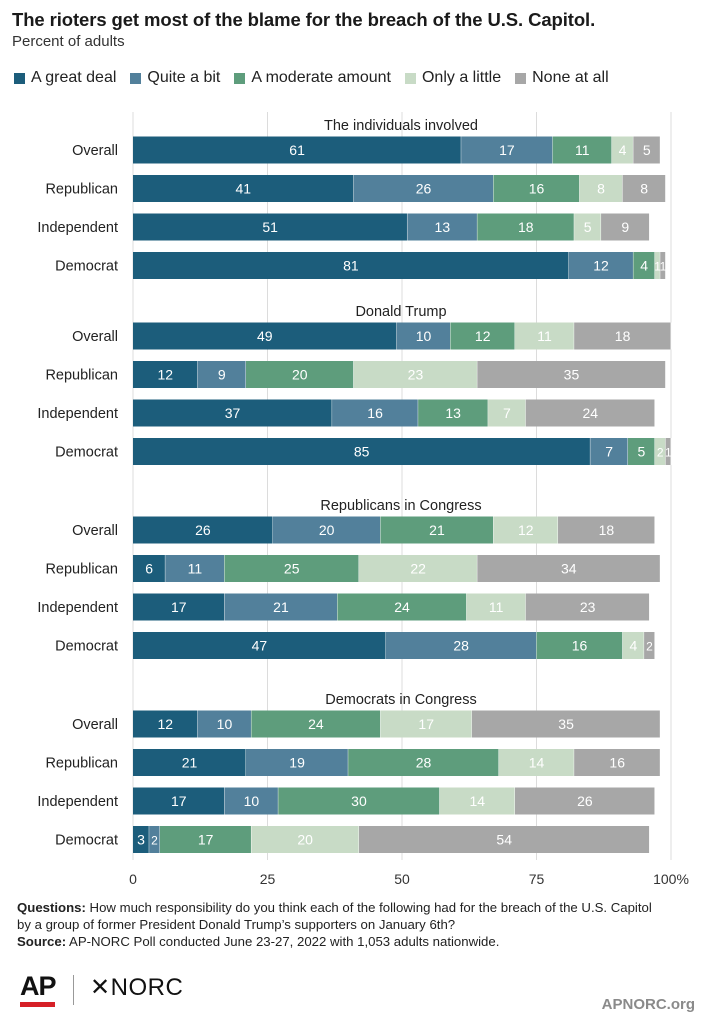 The width and height of the screenshot is (705, 1024). I want to click on row-label: Democrat, so click(86, 841).